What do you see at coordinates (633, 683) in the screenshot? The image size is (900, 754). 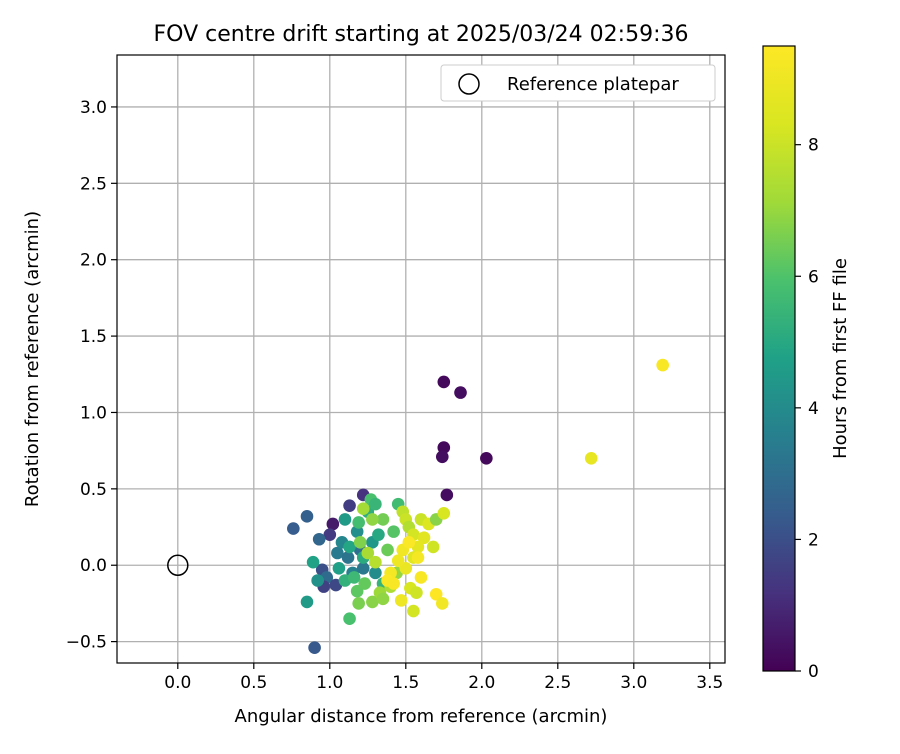 I see `x-tick-label: 3.0` at bounding box center [633, 683].